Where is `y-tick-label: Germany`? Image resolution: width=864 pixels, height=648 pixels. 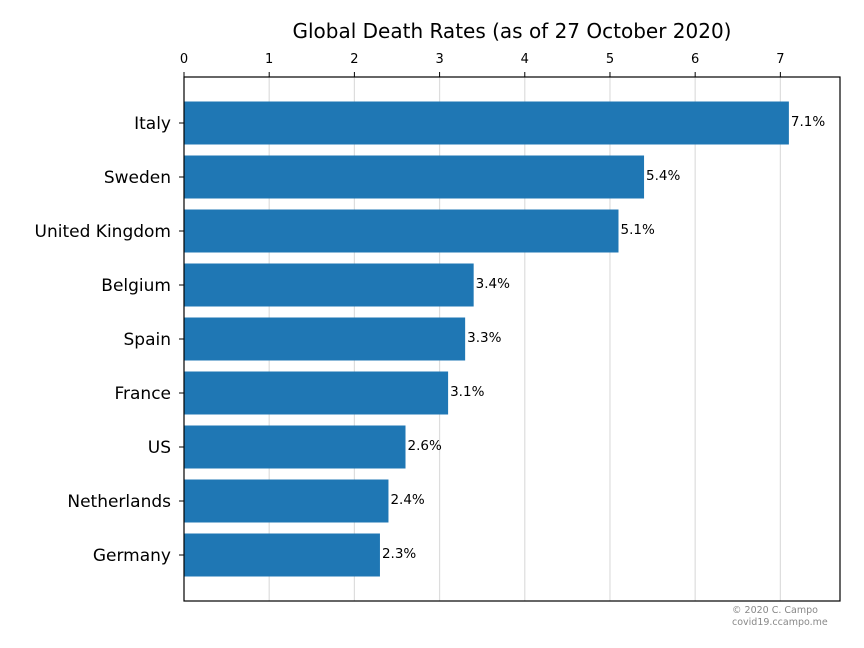
y-tick-label: Germany is located at coordinates (132, 556).